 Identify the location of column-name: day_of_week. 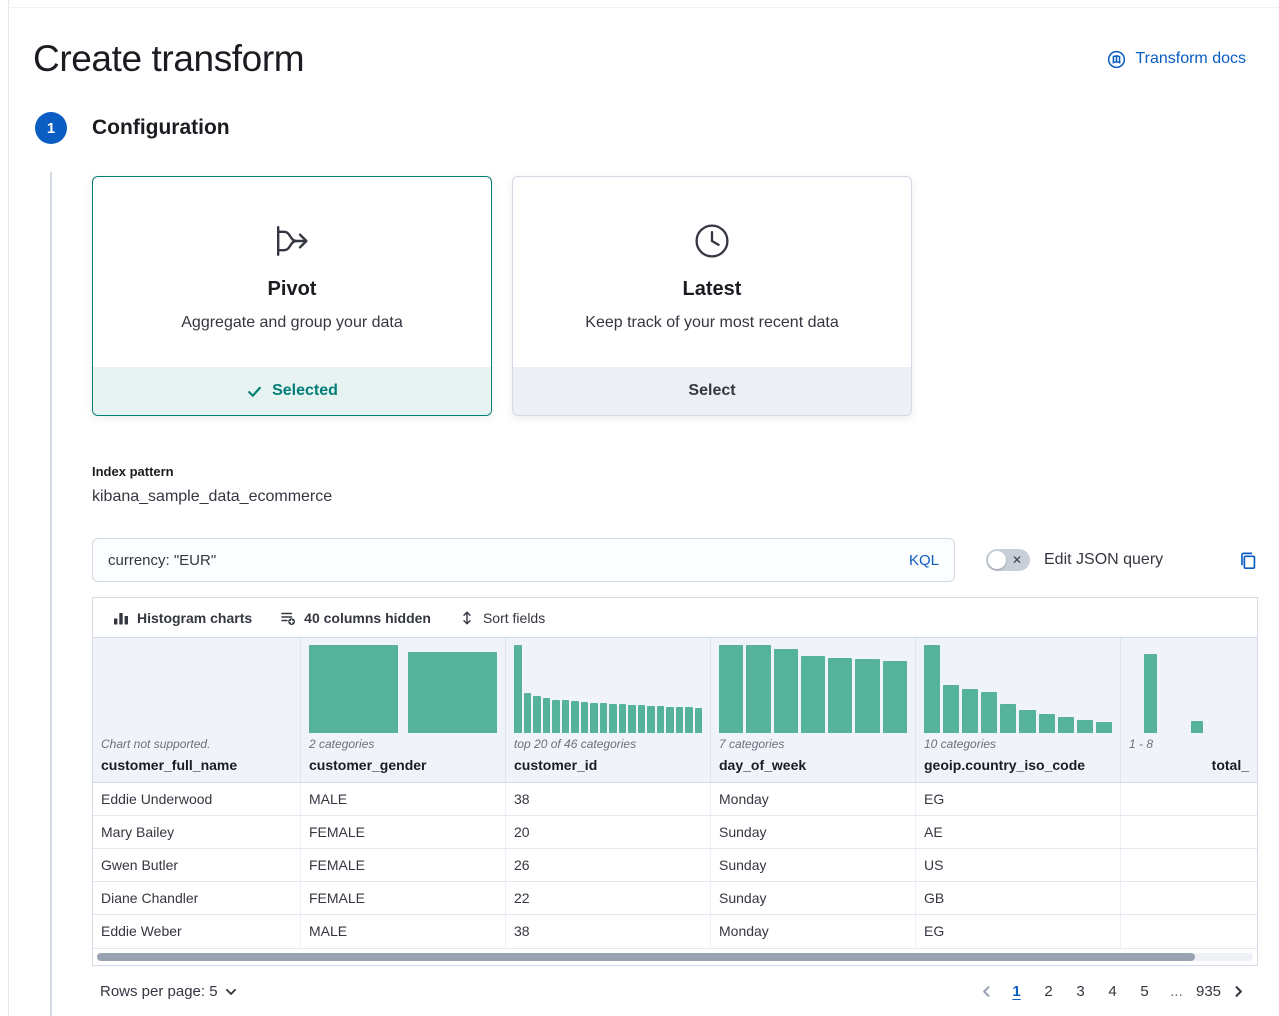
(763, 765).